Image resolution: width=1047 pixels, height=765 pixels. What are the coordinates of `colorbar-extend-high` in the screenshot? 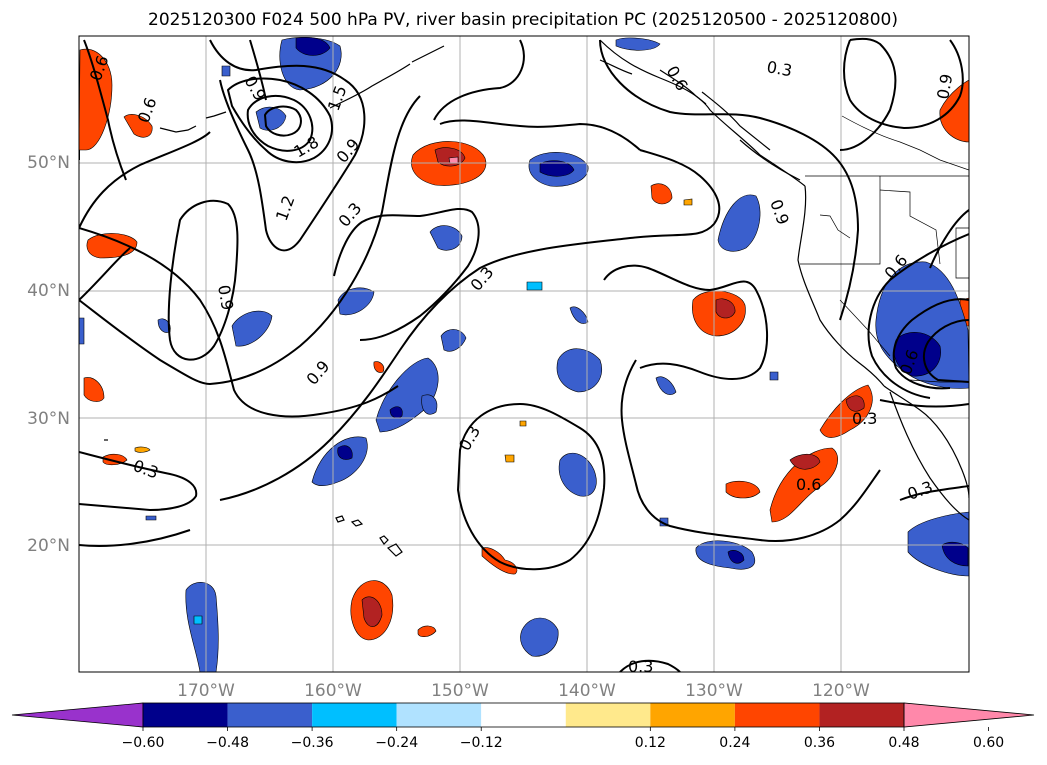 It's located at (969, 715).